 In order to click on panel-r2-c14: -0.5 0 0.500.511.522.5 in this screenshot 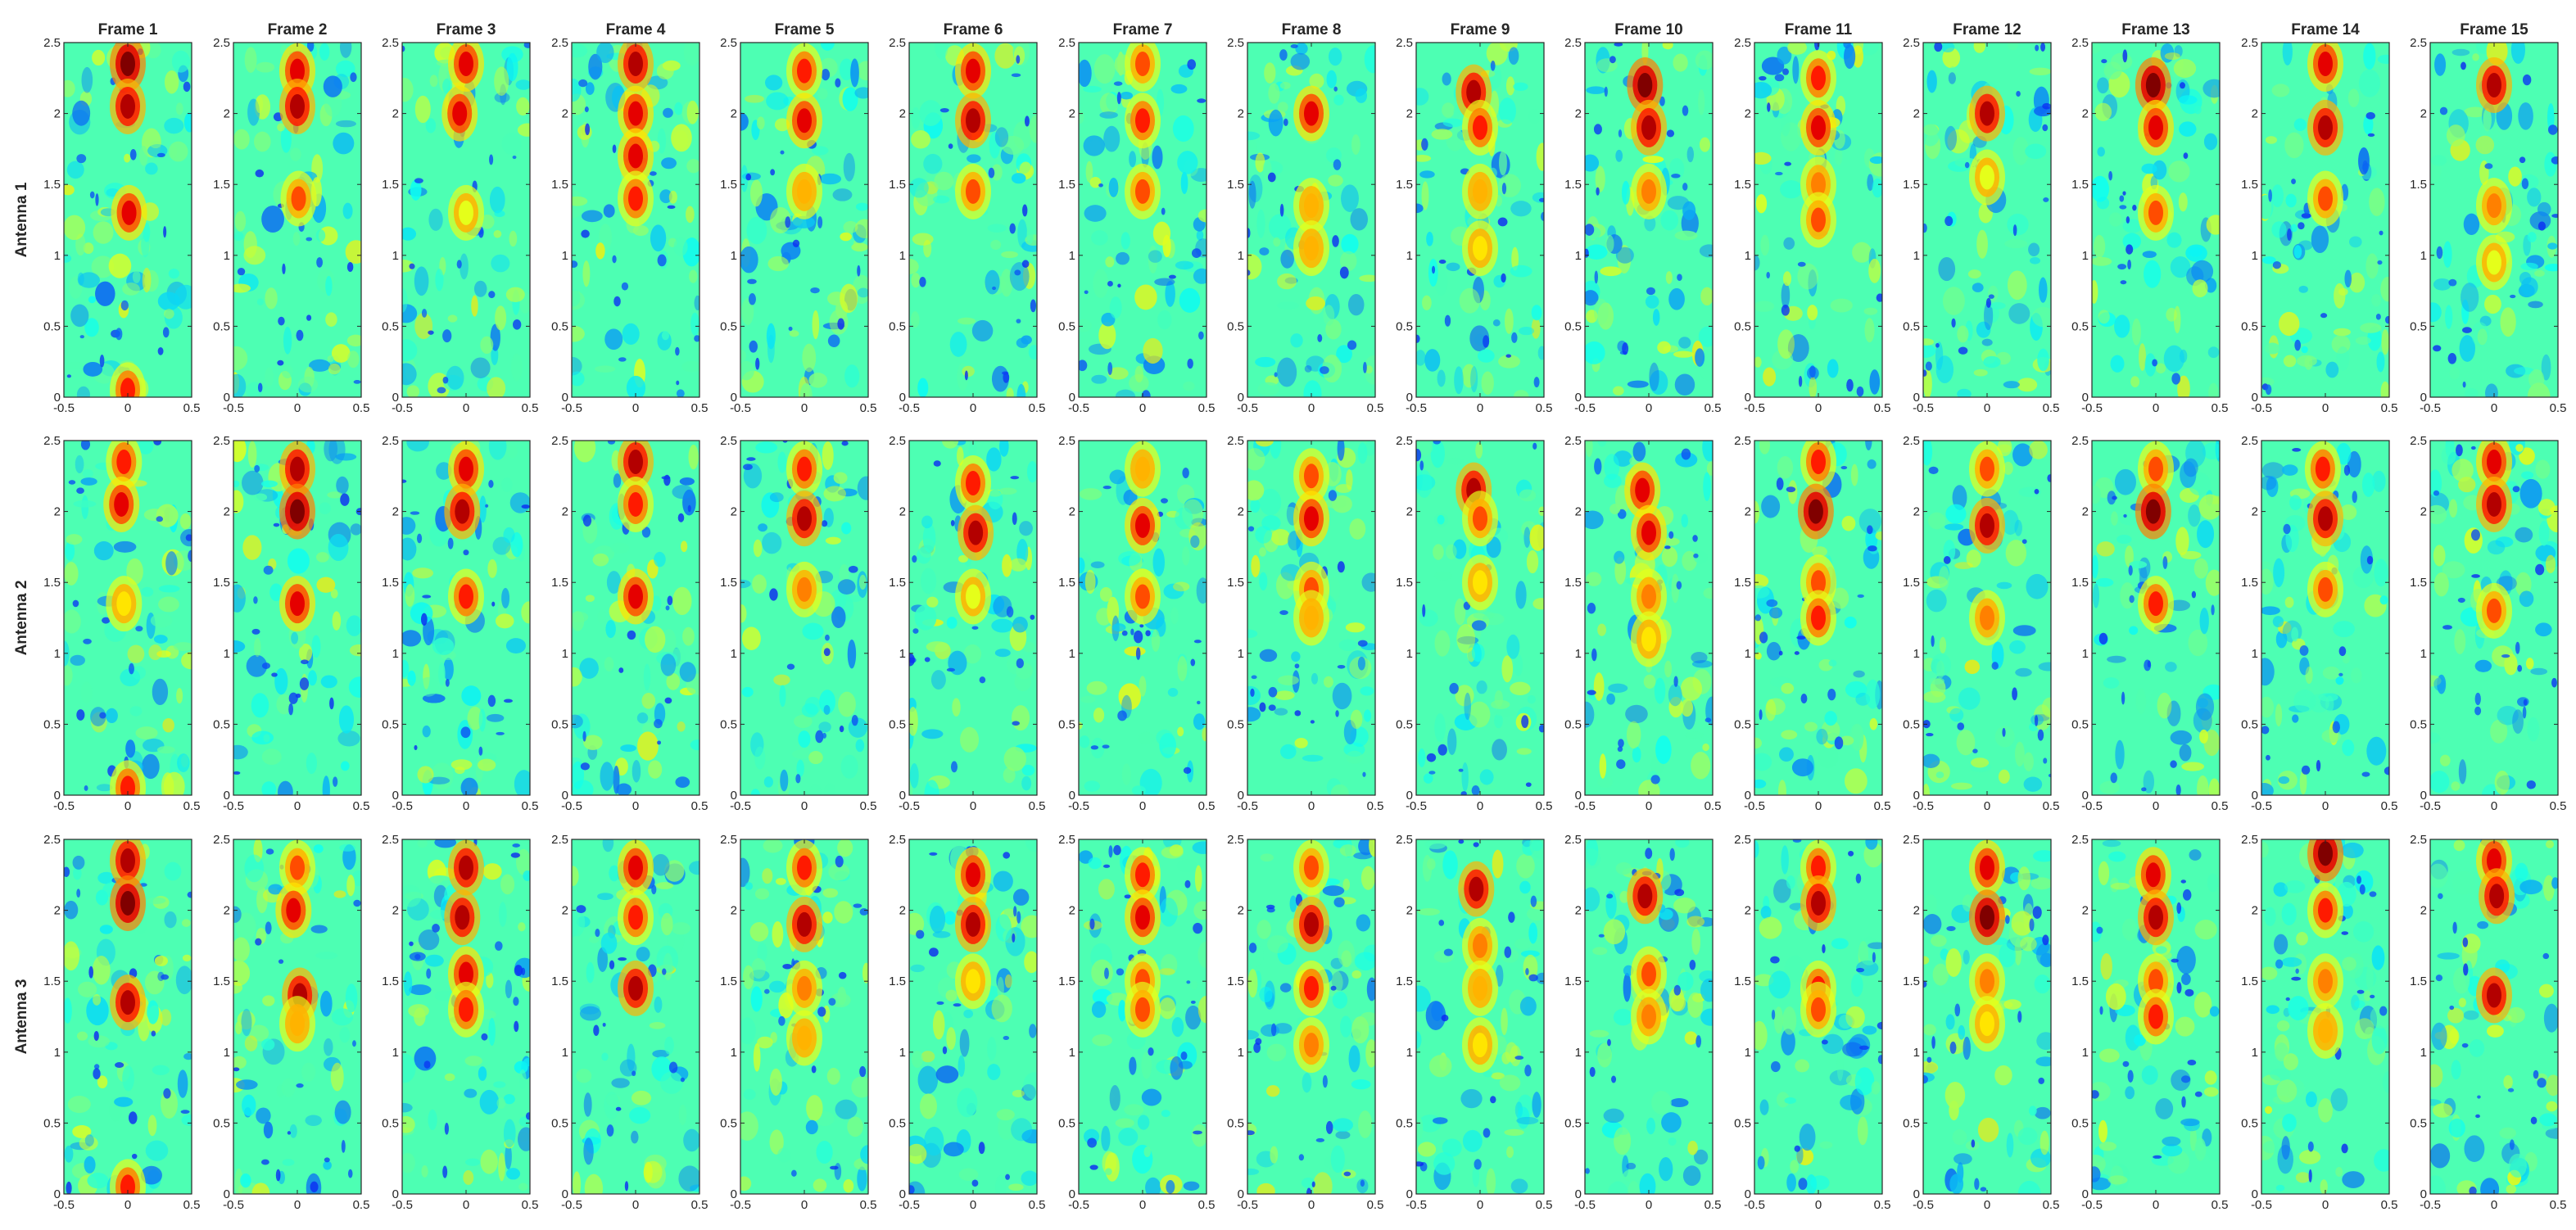, I will do `click(2319, 623)`.